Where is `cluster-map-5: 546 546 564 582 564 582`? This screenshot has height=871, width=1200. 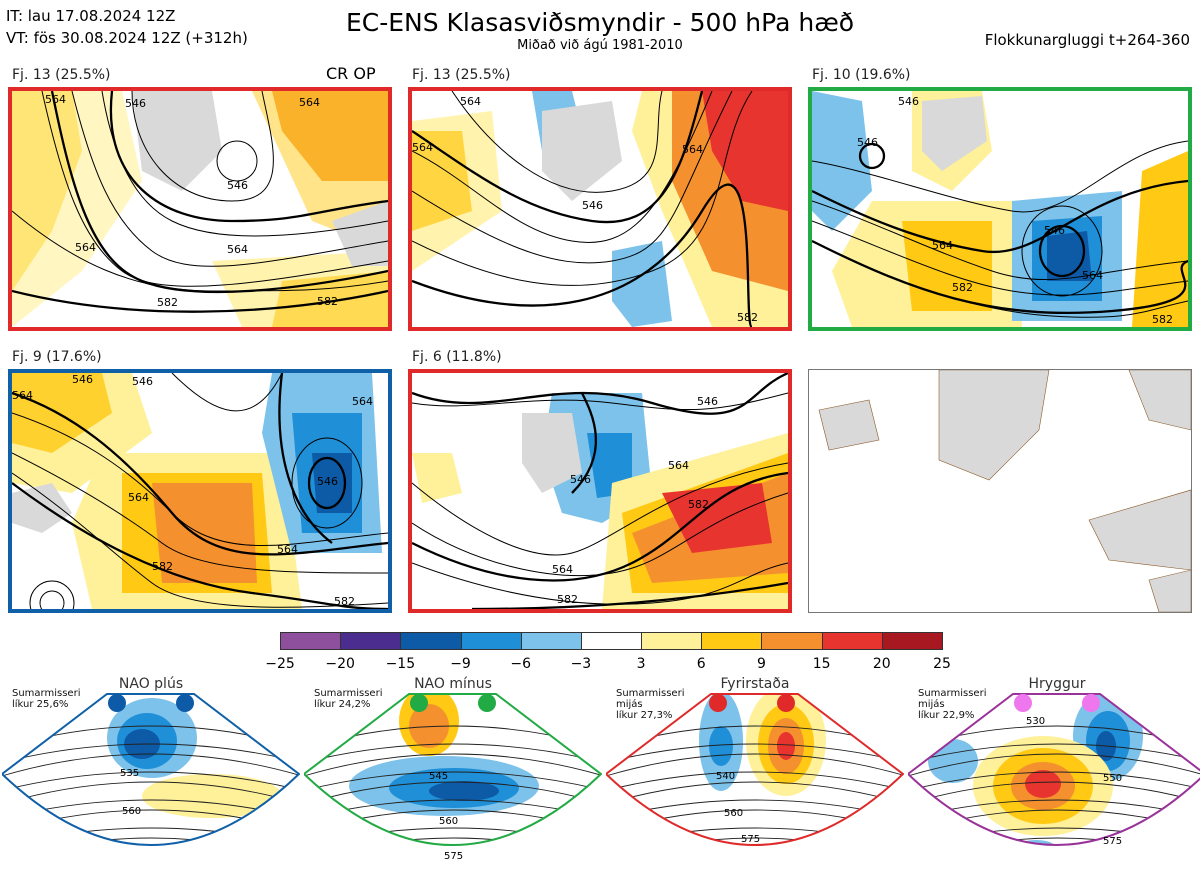 cluster-map-5: 546 546 564 582 564 582 is located at coordinates (600, 491).